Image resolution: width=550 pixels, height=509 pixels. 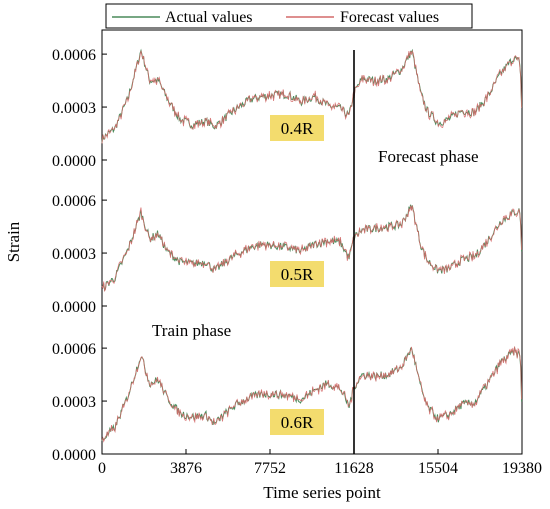 What do you see at coordinates (270, 468) in the screenshot?
I see `x-tick-label: 7752` at bounding box center [270, 468].